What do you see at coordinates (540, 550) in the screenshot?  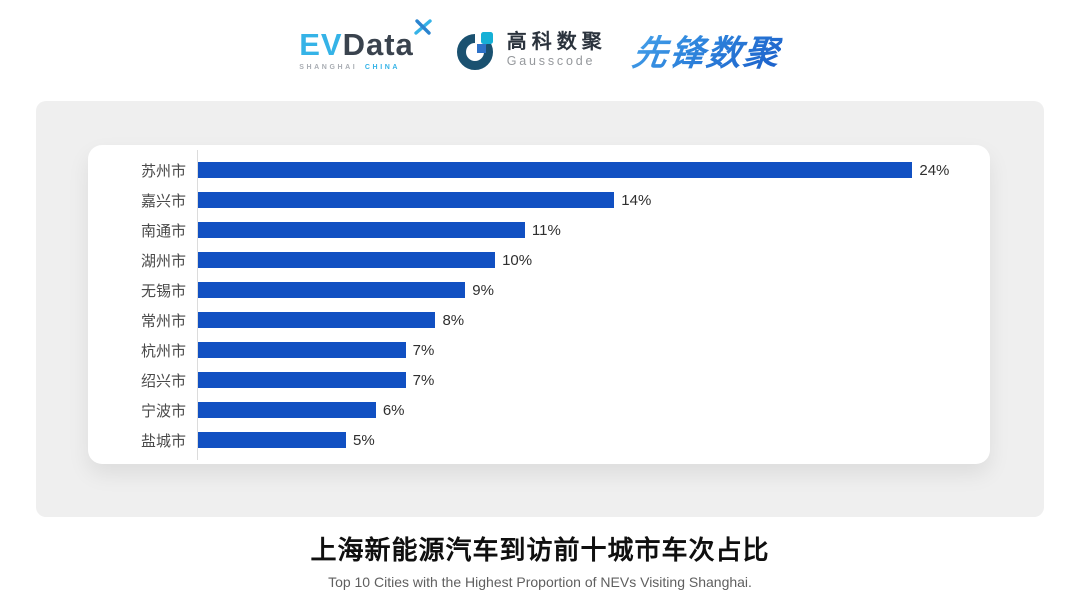 I see `chart-title: 上海新能源汽车到访前十城市车次占比` at bounding box center [540, 550].